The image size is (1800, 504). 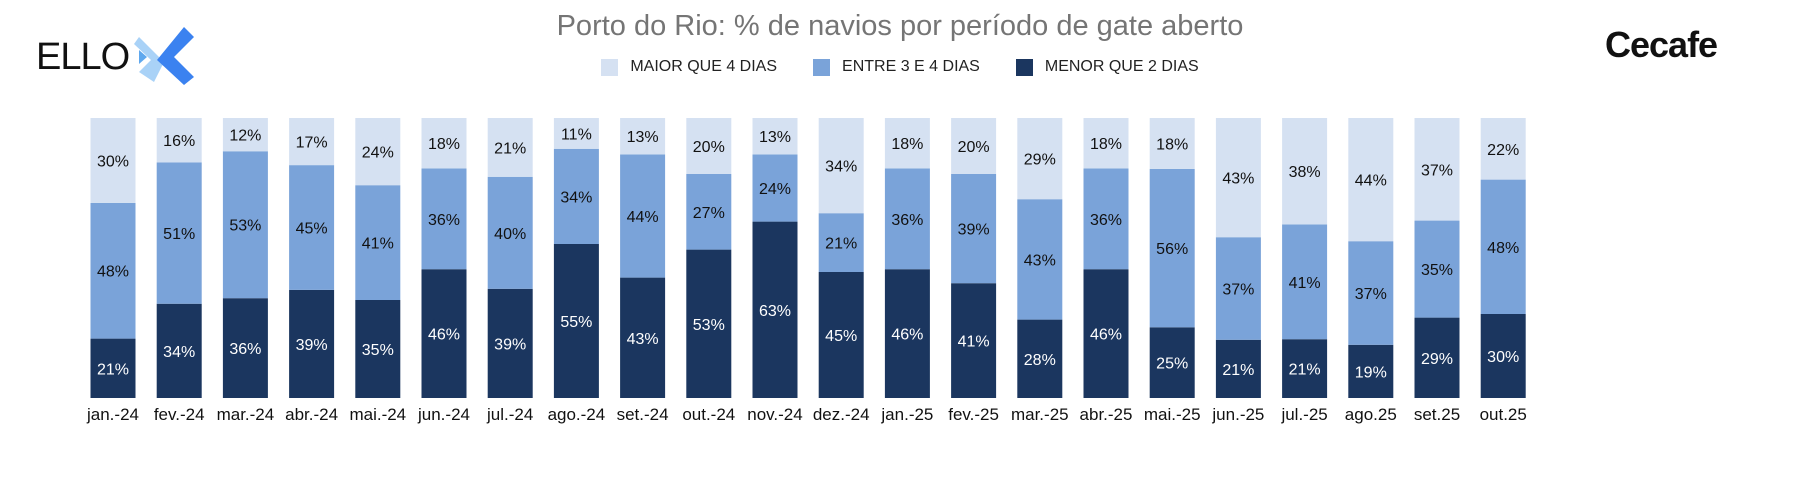 I want to click on data-label: 56%, so click(x=1172, y=249).